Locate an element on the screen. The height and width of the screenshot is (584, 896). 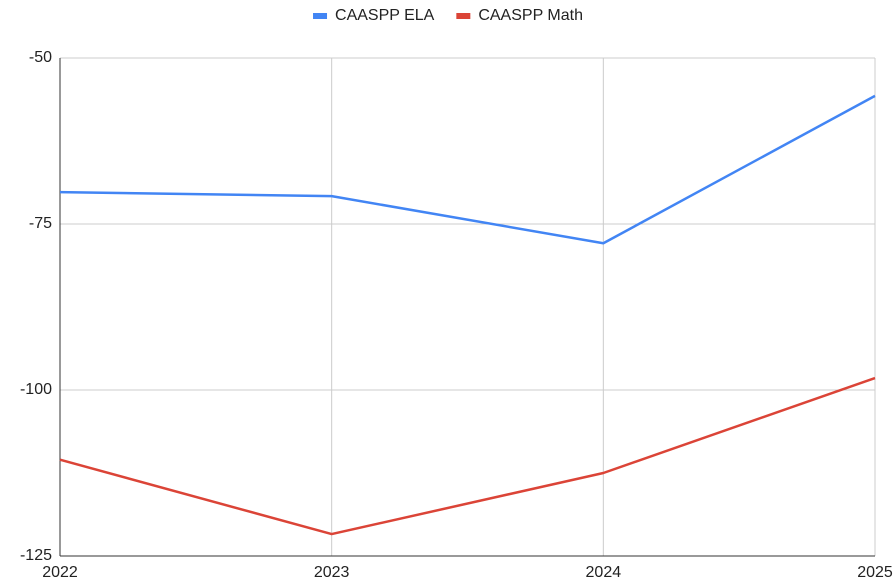
x-tick-label: 2025 is located at coordinates (875, 572).